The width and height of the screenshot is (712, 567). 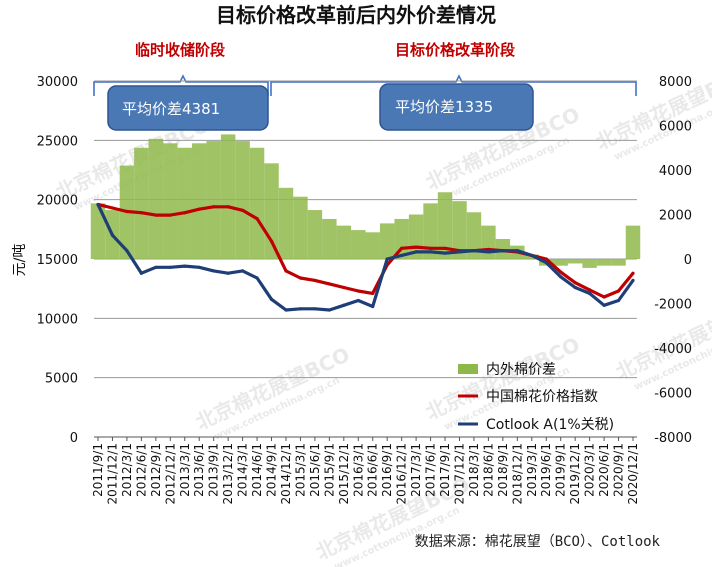 What do you see at coordinates (257, 470) in the screenshot?
I see `x-tick-label: 2014/6/1` at bounding box center [257, 470].